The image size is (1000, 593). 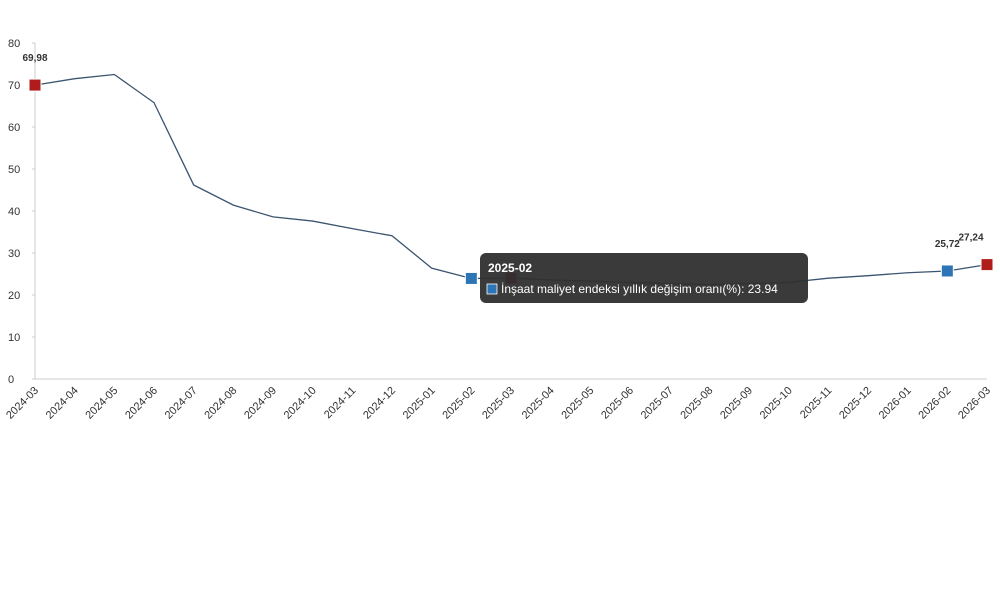 I want to click on x-tick-label: 2025-10, so click(x=776, y=403).